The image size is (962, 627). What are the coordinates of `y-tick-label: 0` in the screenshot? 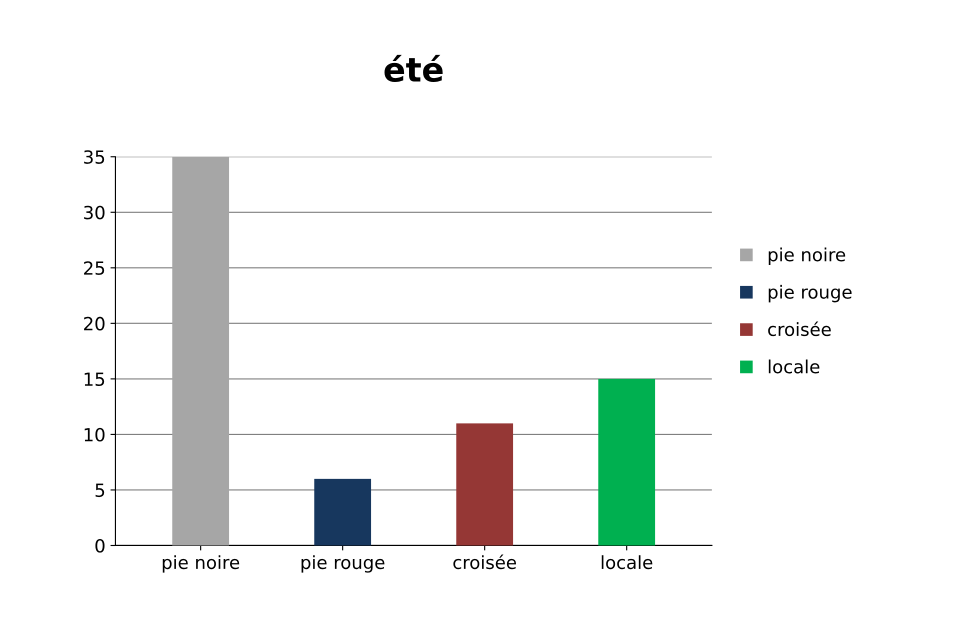 It's located at (100, 545).